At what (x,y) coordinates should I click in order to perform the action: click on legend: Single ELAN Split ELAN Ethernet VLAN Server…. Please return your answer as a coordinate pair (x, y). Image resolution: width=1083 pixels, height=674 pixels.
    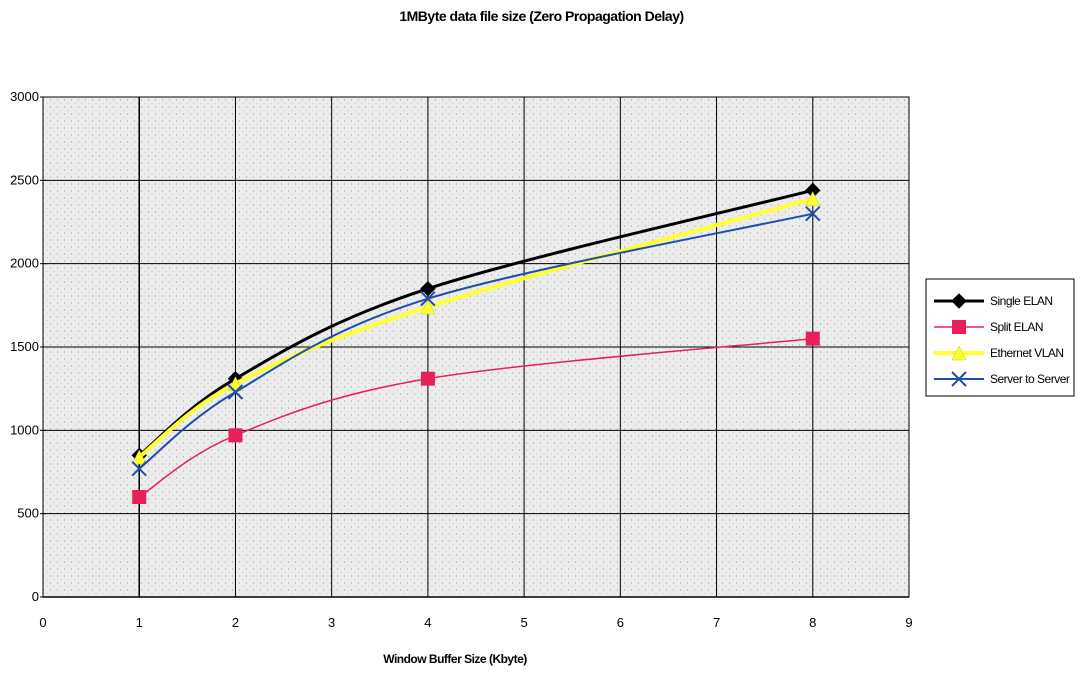
    Looking at the image, I should click on (1000, 337).